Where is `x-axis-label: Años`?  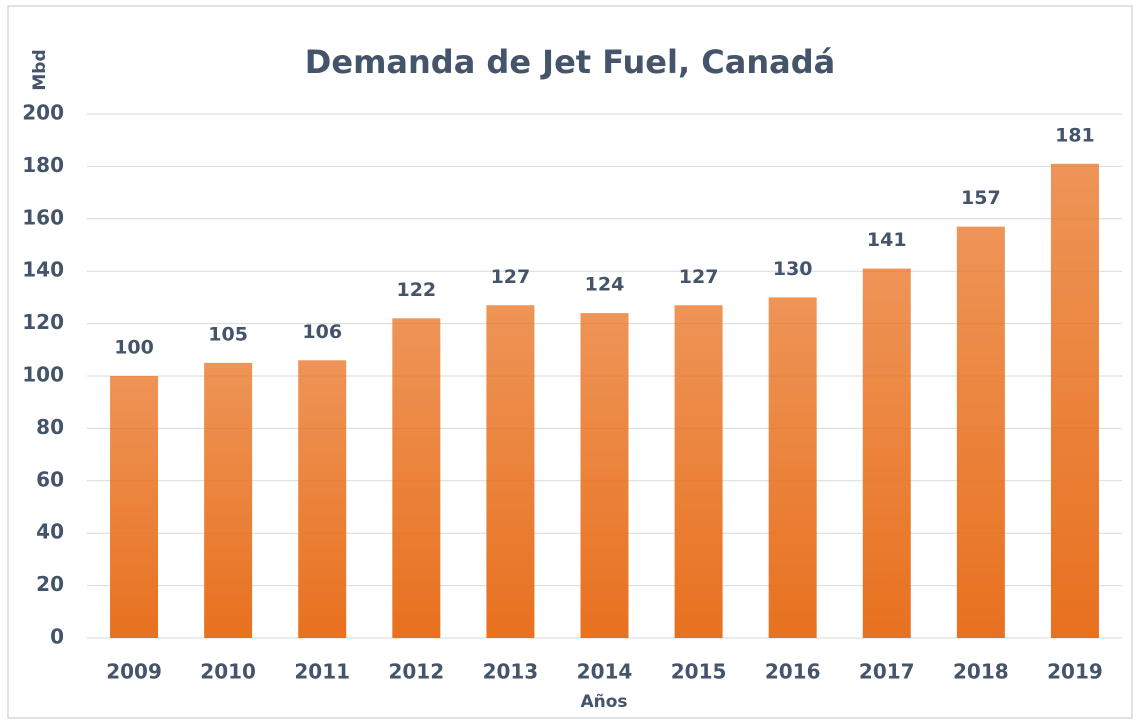
x-axis-label: Años is located at coordinates (603, 702).